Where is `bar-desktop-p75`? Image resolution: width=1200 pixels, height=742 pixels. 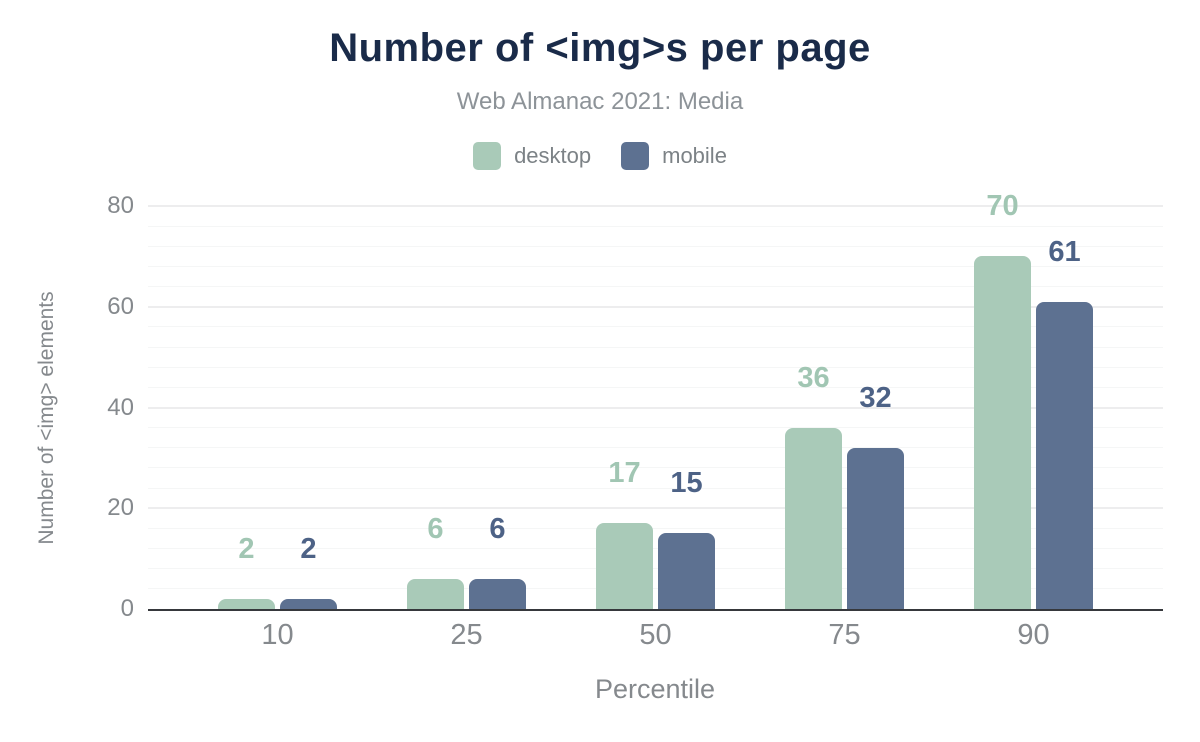 bar-desktop-p75 is located at coordinates (813, 518).